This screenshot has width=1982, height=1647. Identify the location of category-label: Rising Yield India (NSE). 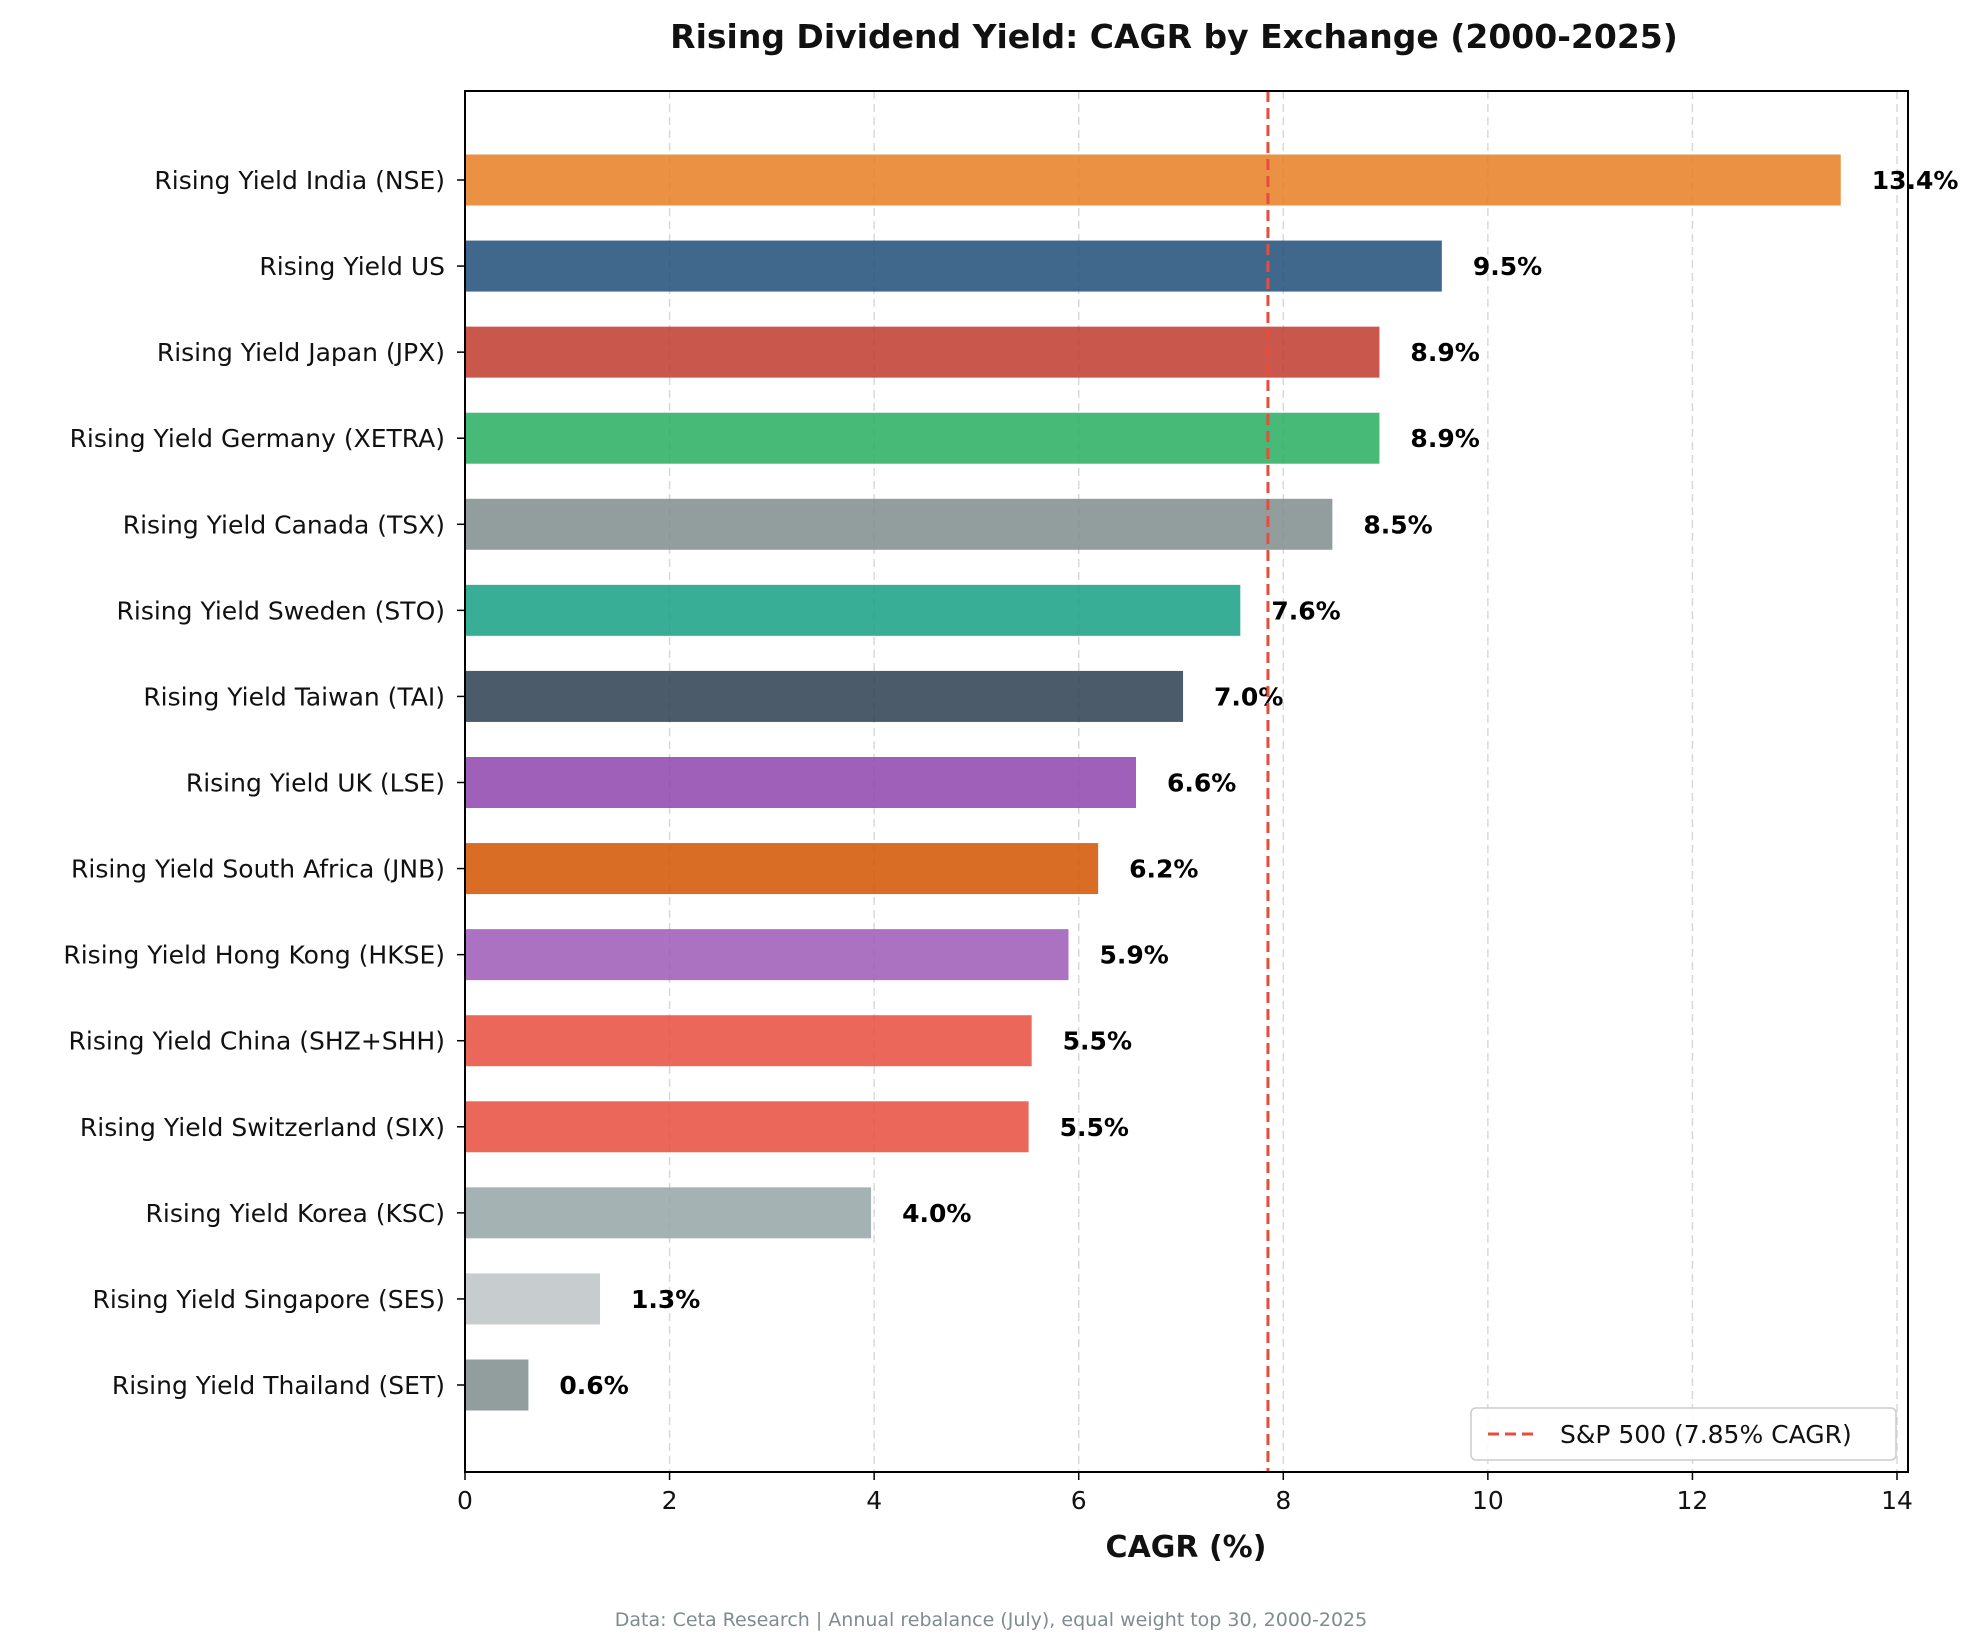
(299, 180).